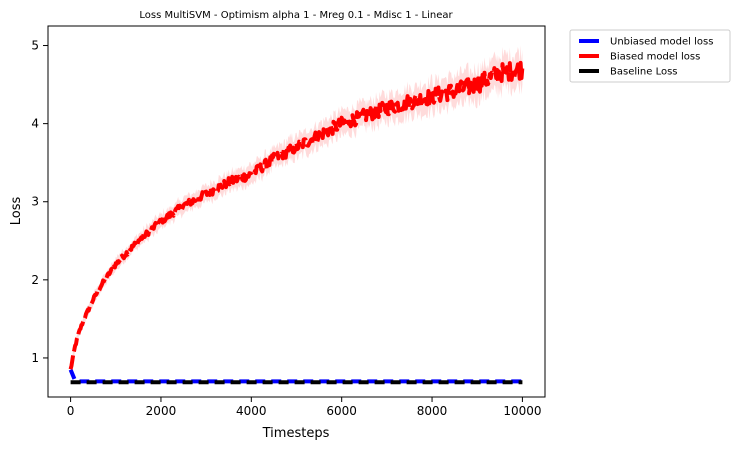 This screenshot has width=739, height=449. What do you see at coordinates (304, 407) in the screenshot?
I see `x-axis-ticks: 0 2000 4000 6000 8000 10000` at bounding box center [304, 407].